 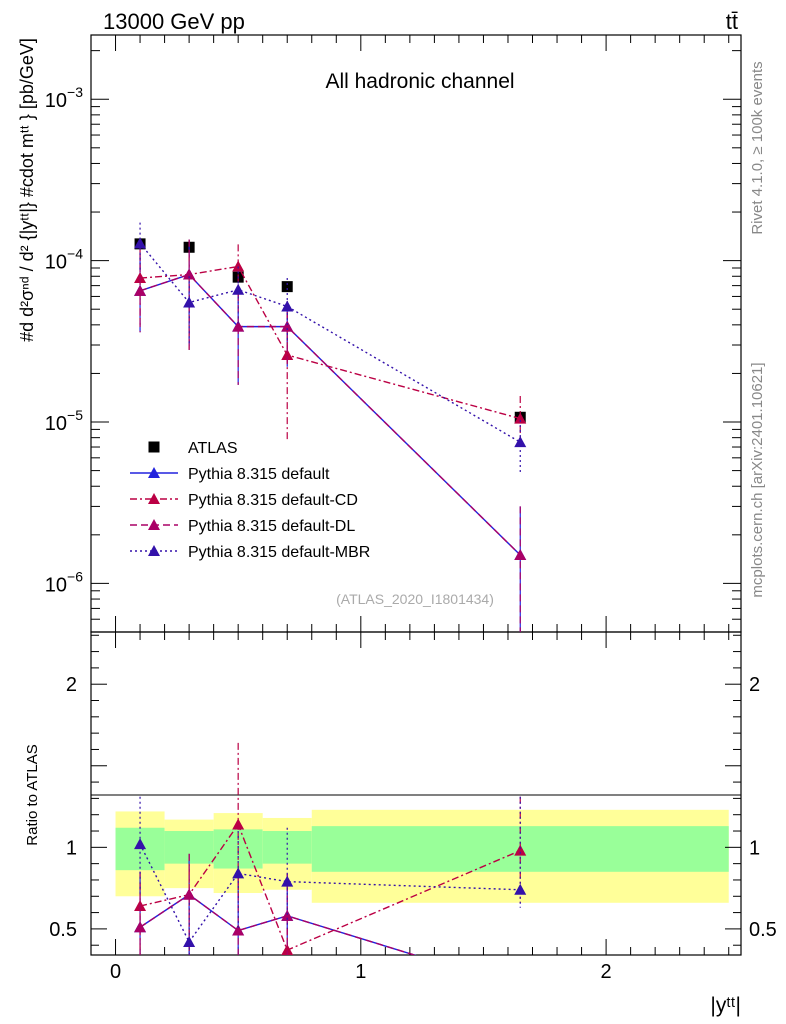 I want to click on ratio-series-pythia-8-315-default-dl, so click(x=330, y=923).